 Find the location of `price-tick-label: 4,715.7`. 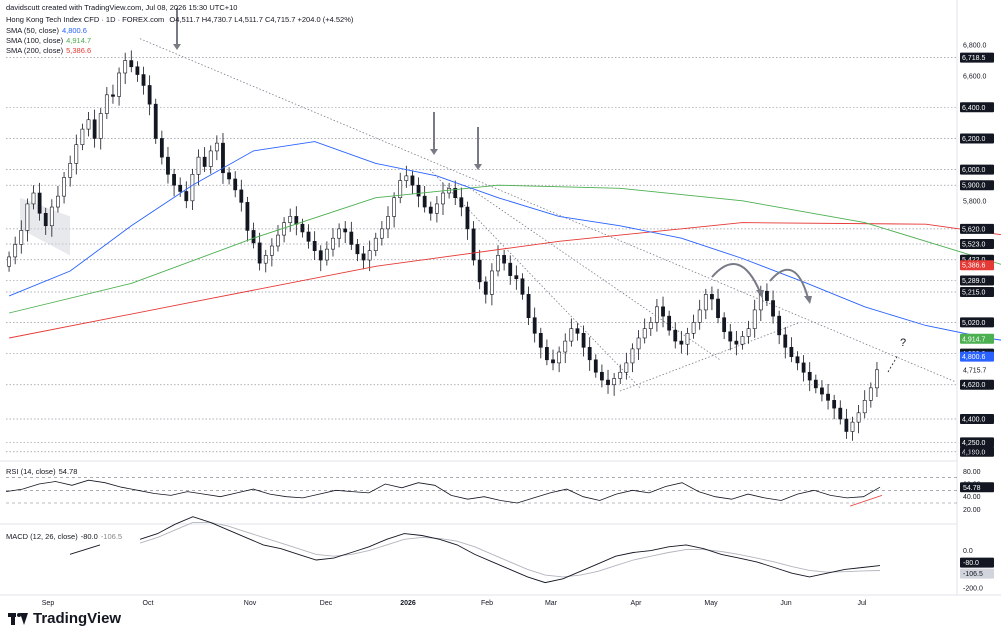

price-tick-label: 4,715.7 is located at coordinates (974, 370).